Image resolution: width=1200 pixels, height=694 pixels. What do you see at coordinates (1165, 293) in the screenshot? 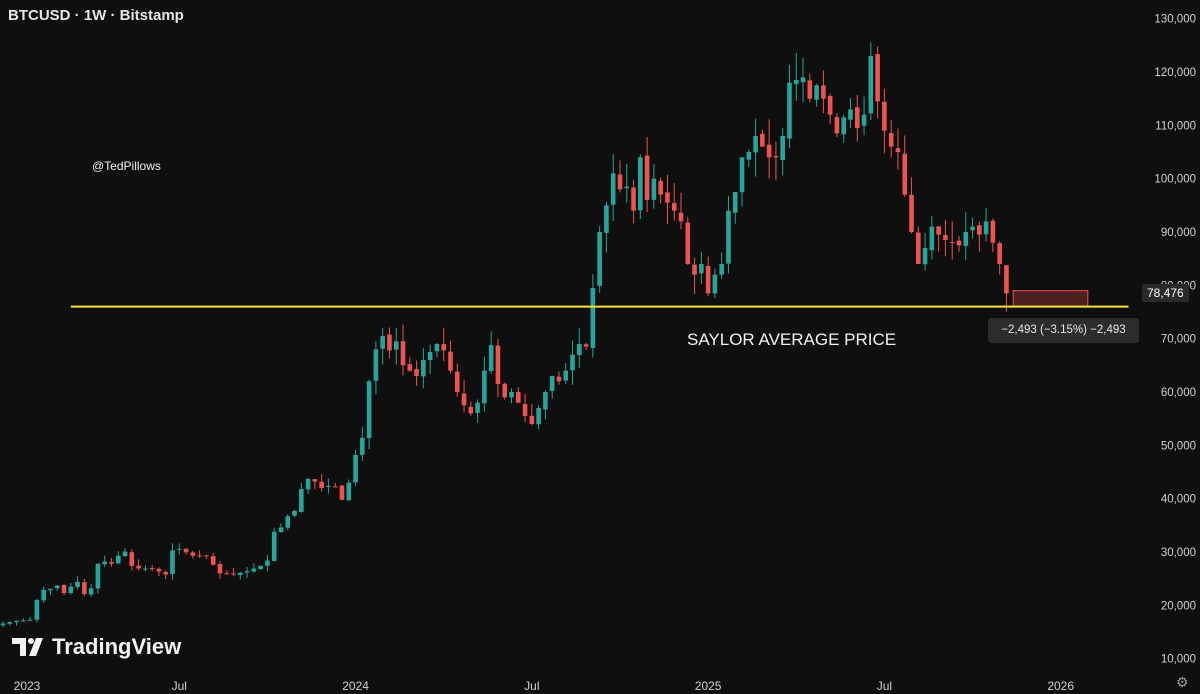
I see `last-price-tag: 78,476` at bounding box center [1165, 293].